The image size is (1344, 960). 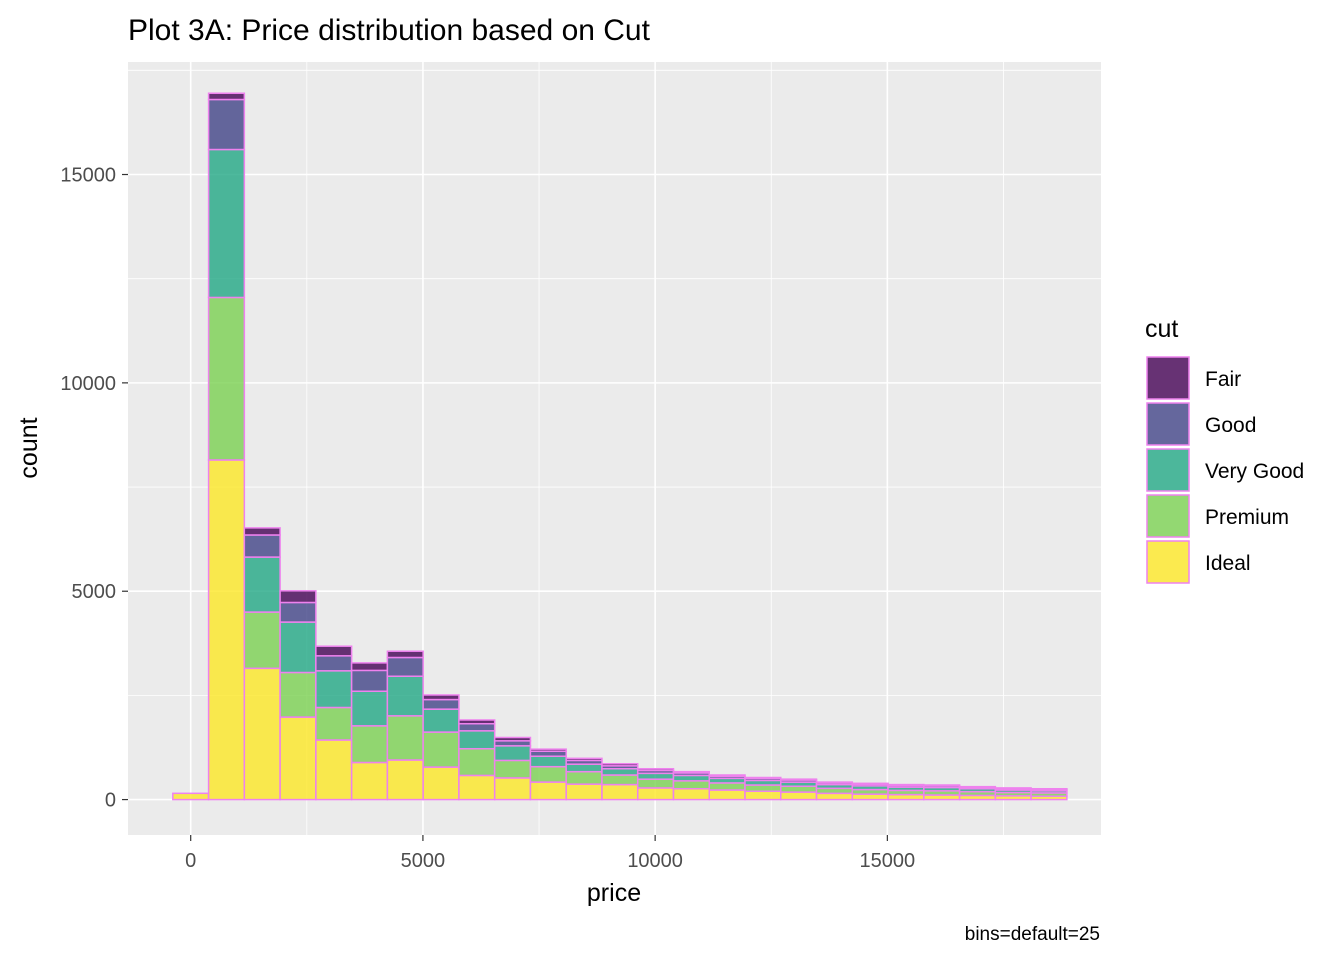 I want to click on caption: bins=default=25, so click(x=1032, y=934).